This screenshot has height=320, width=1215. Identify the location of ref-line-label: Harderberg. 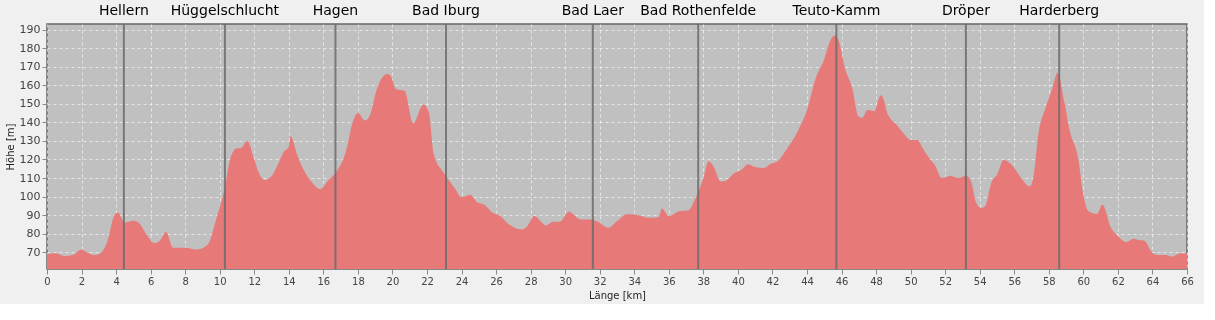
(1059, 10).